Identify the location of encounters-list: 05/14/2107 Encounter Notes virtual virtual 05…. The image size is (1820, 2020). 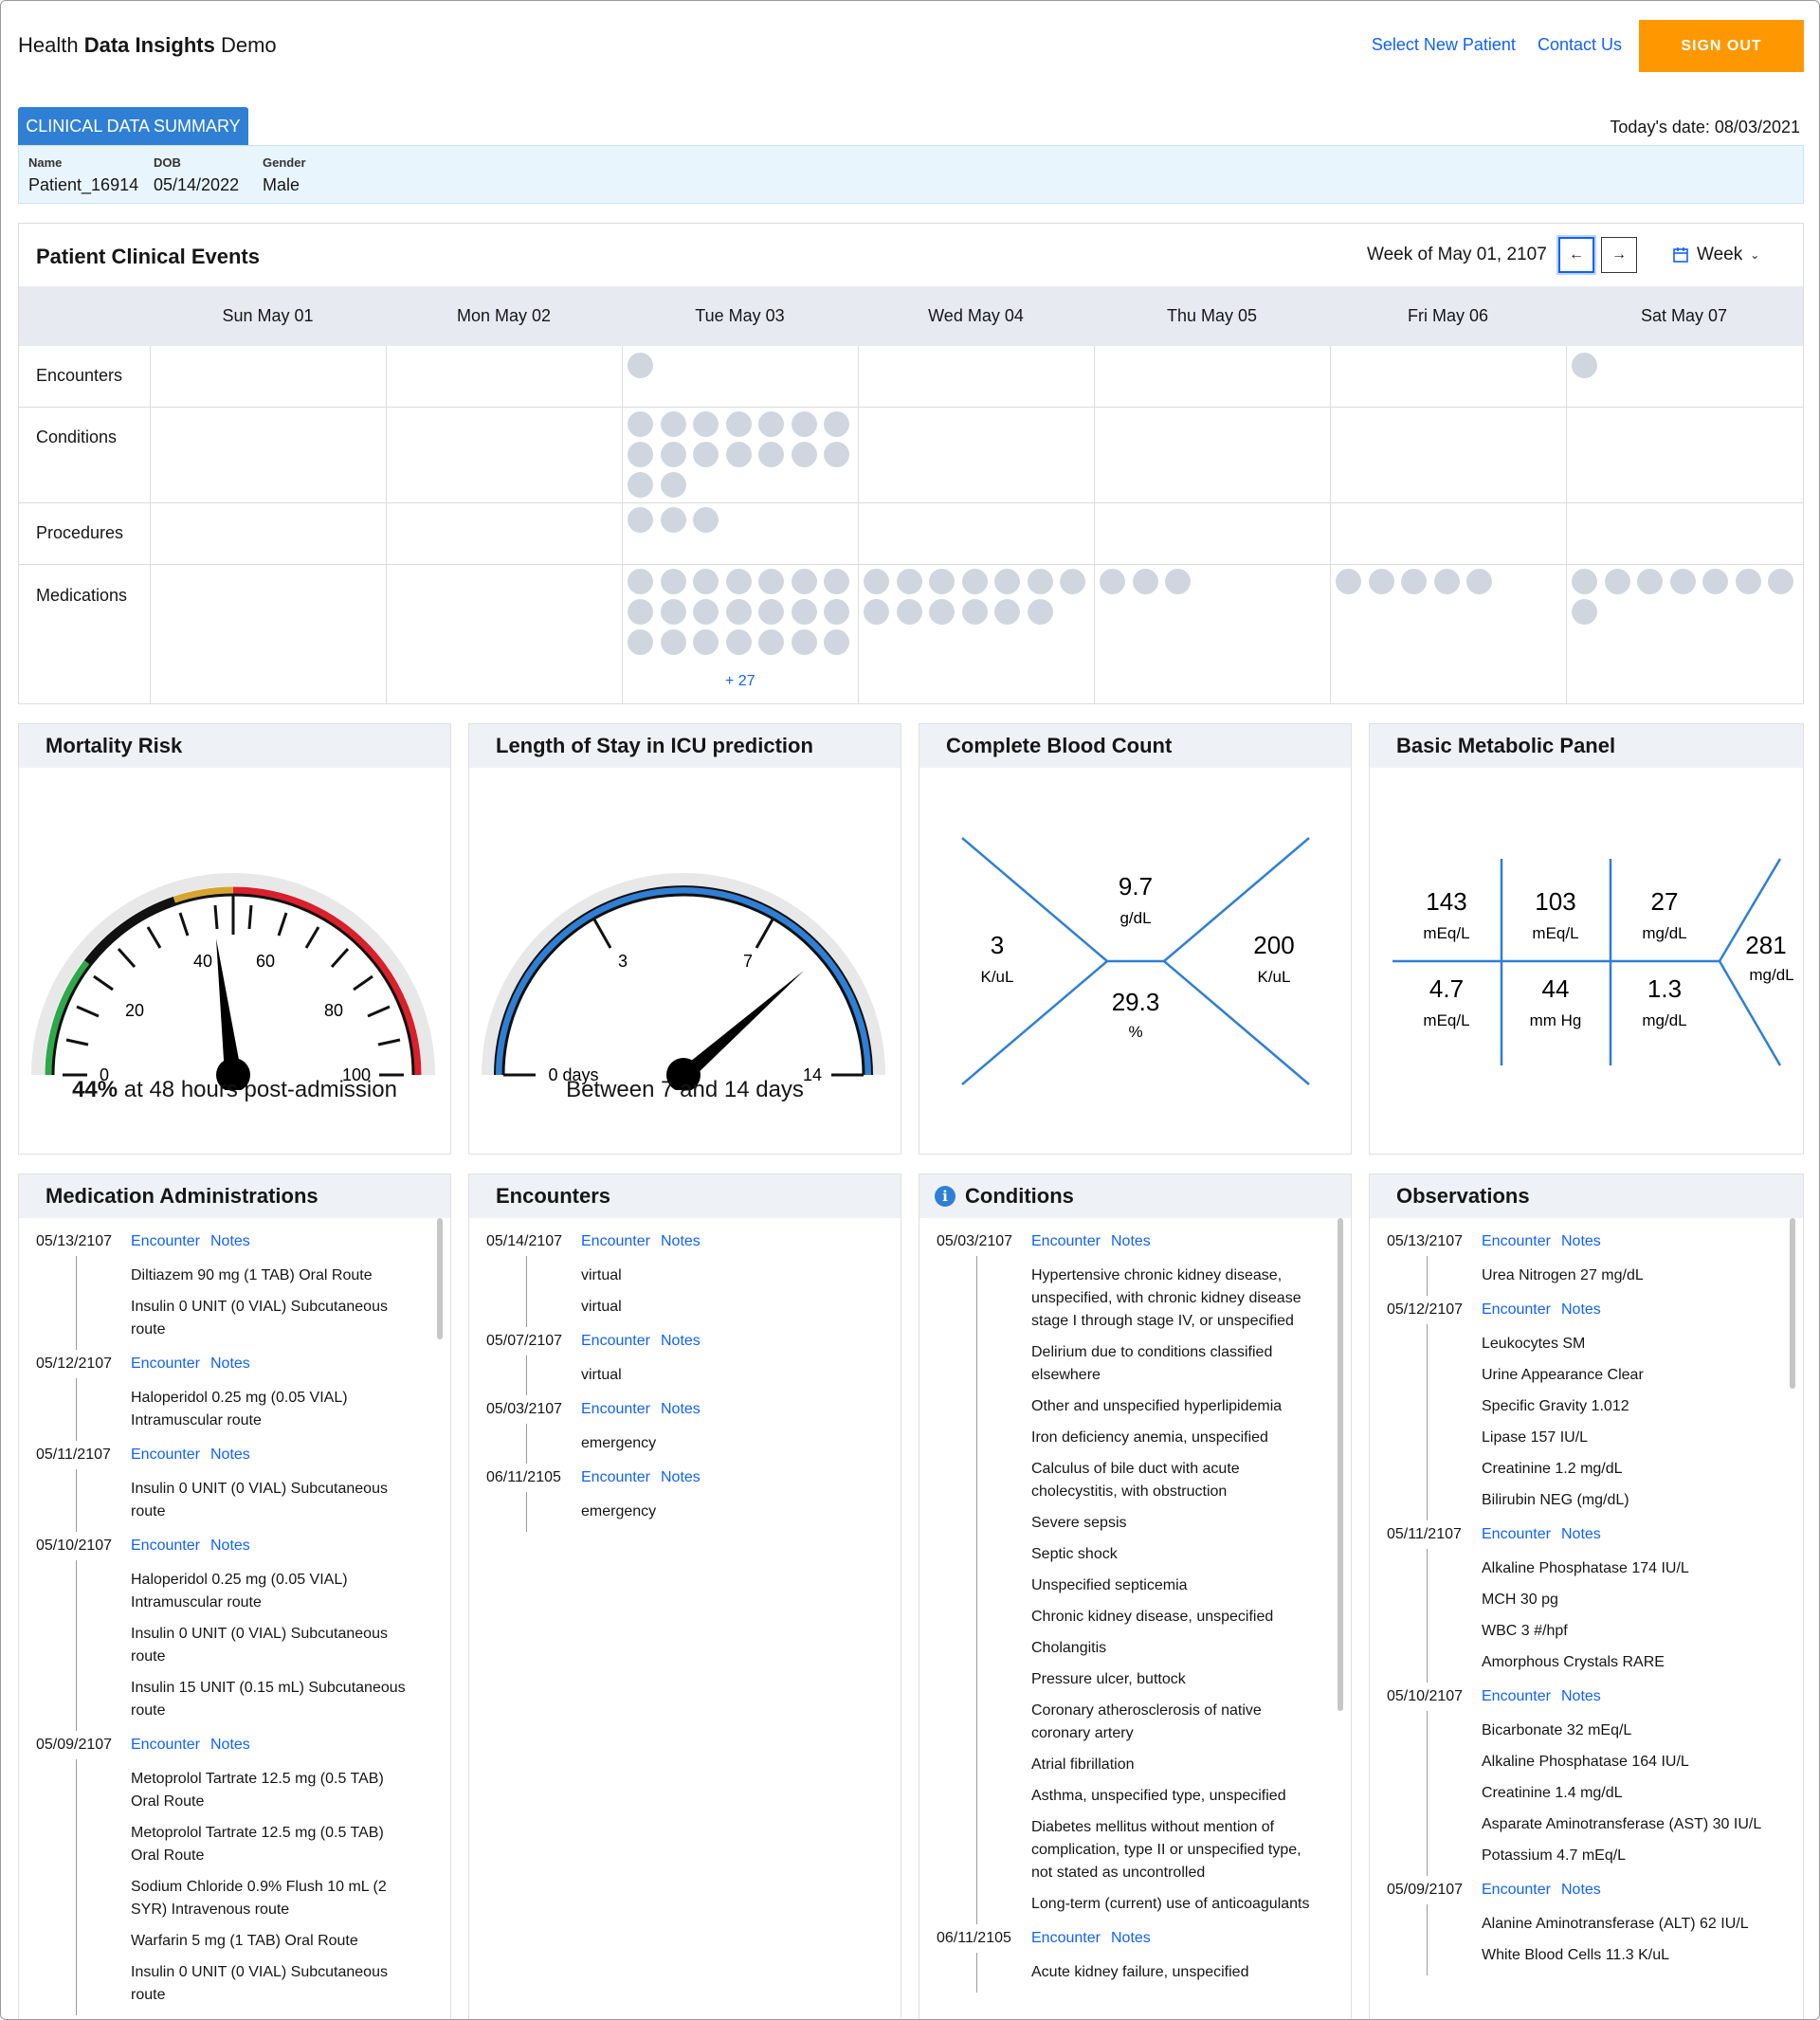
(685, 1618).